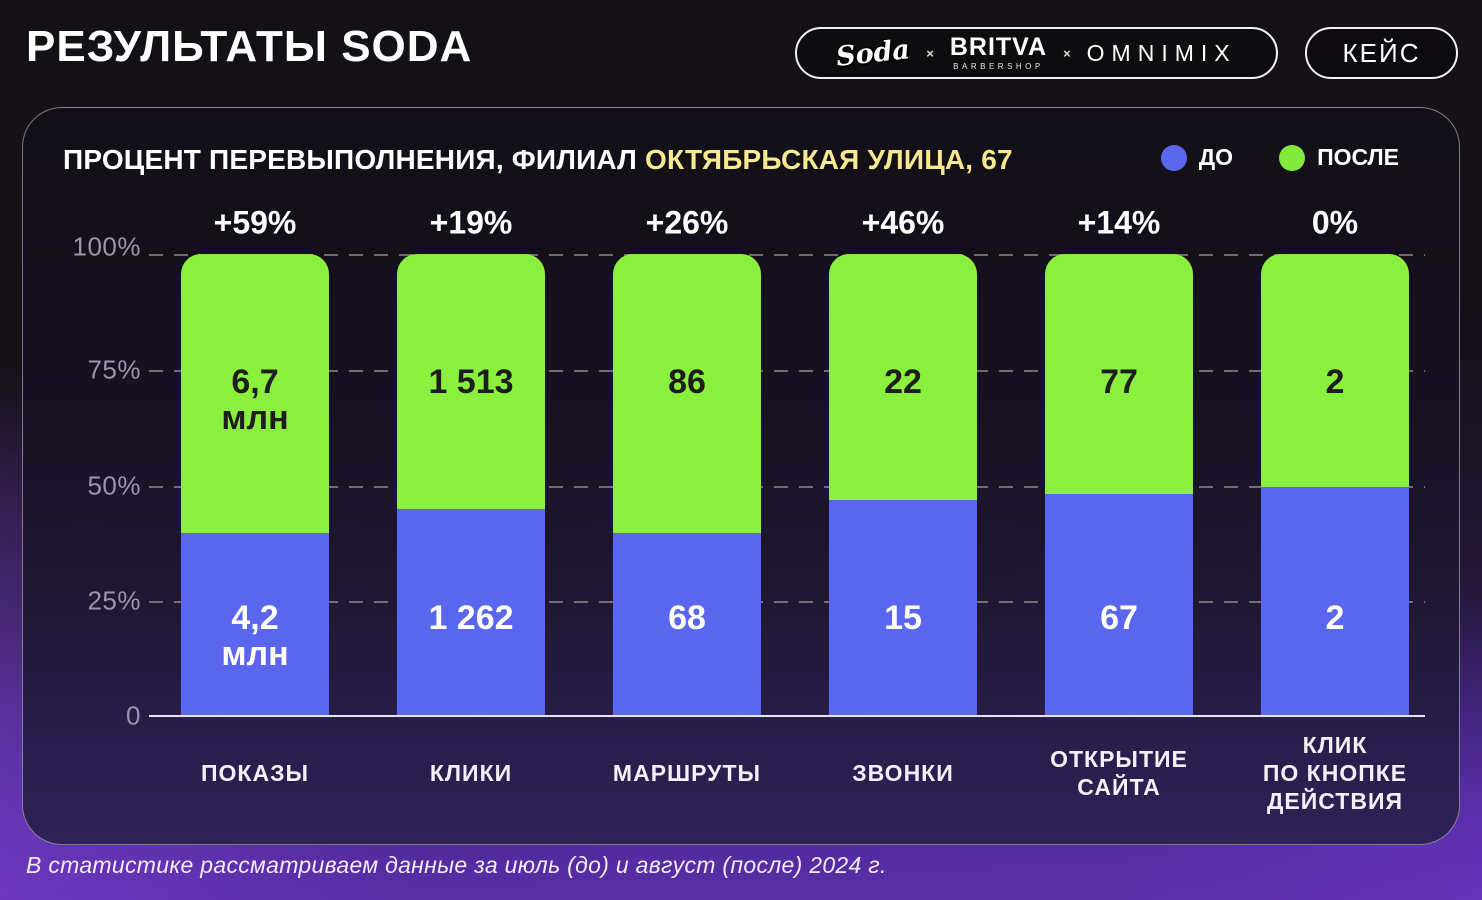  What do you see at coordinates (350, 159) in the screenshot?
I see `chart-title-main: ПРОЦЕНТ ПЕРЕВЫПОЛНЕНИЯ, ФИЛИАЛ` at bounding box center [350, 159].